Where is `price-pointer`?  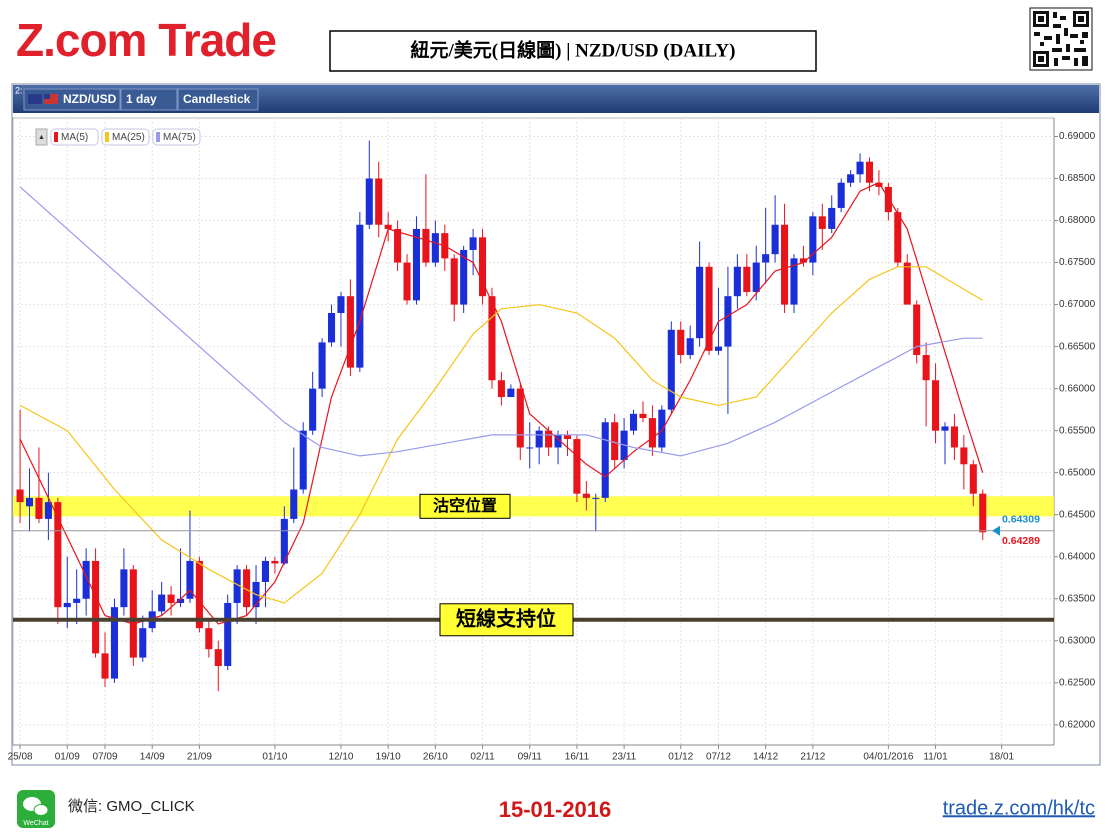
price-pointer is located at coordinates (996, 530).